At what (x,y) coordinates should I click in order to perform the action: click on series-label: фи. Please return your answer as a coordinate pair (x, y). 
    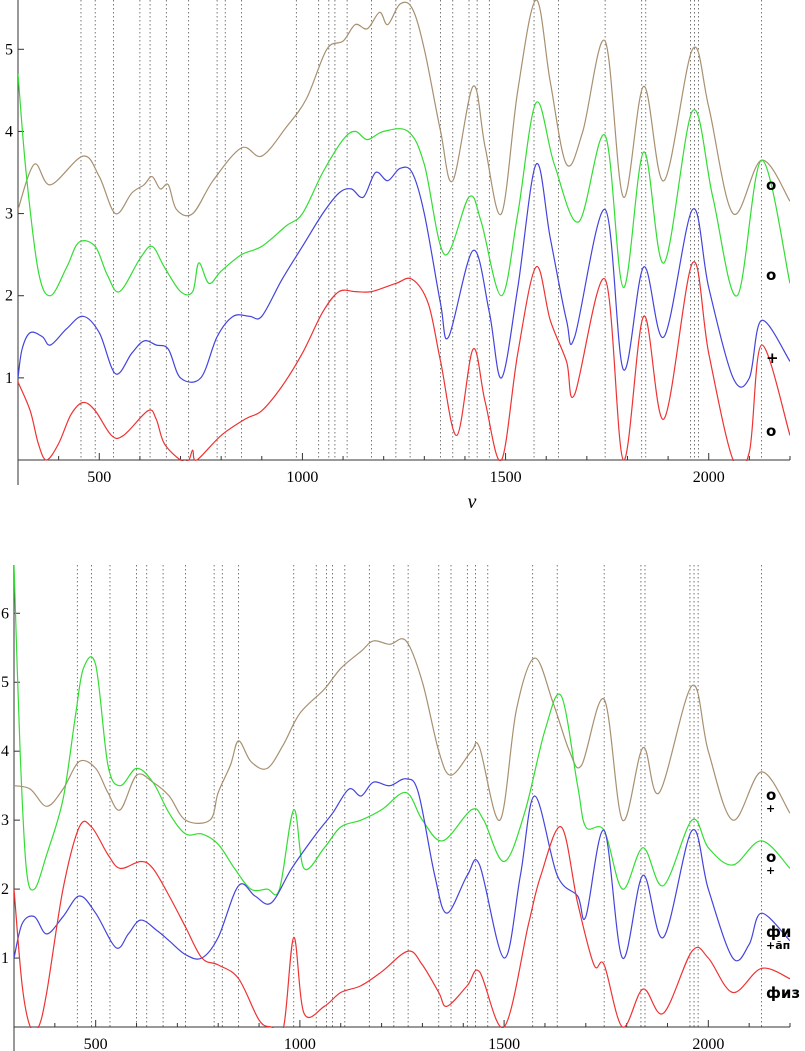
    Looking at the image, I should click on (778, 932).